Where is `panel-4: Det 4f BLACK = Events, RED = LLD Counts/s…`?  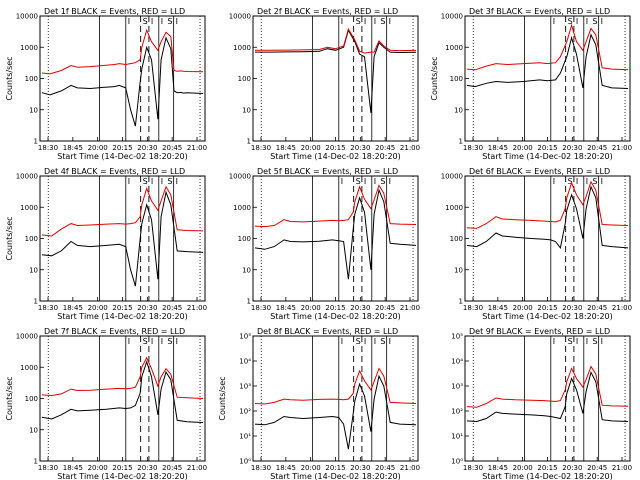
panel-4: Det 4f BLACK = Events, RED = LLD Counts/s… is located at coordinates (106, 244).